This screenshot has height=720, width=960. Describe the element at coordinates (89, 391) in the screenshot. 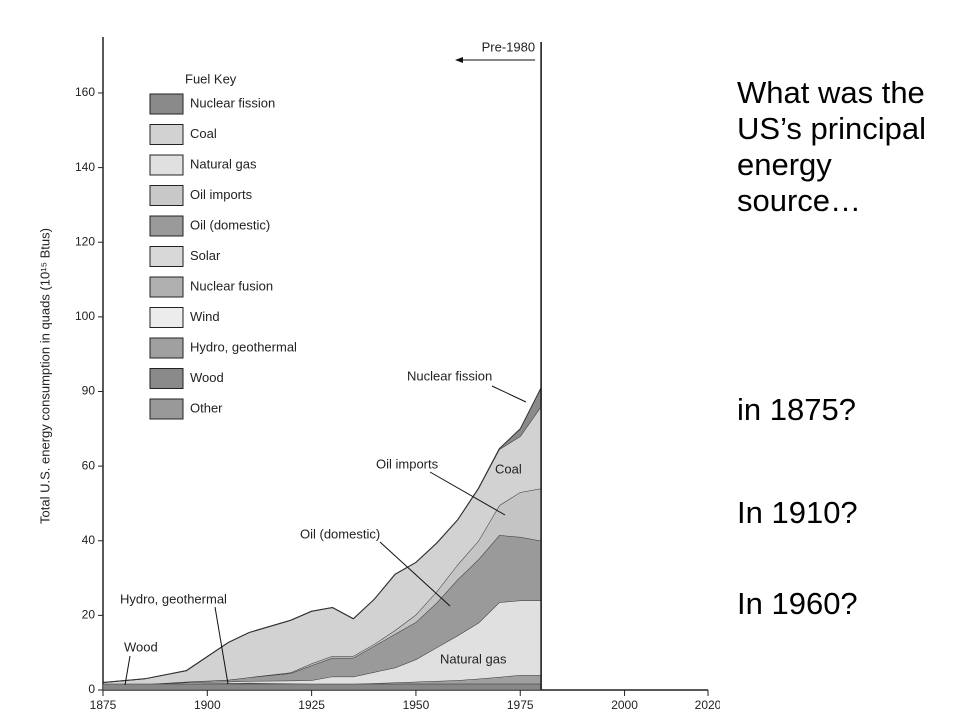

I see `y-tick-label: 90` at that location.